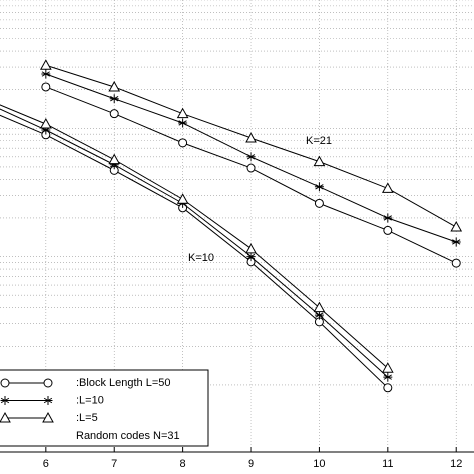 This screenshot has width=474, height=474. What do you see at coordinates (387, 464) in the screenshot?
I see `x-tick-label: 11` at bounding box center [387, 464].